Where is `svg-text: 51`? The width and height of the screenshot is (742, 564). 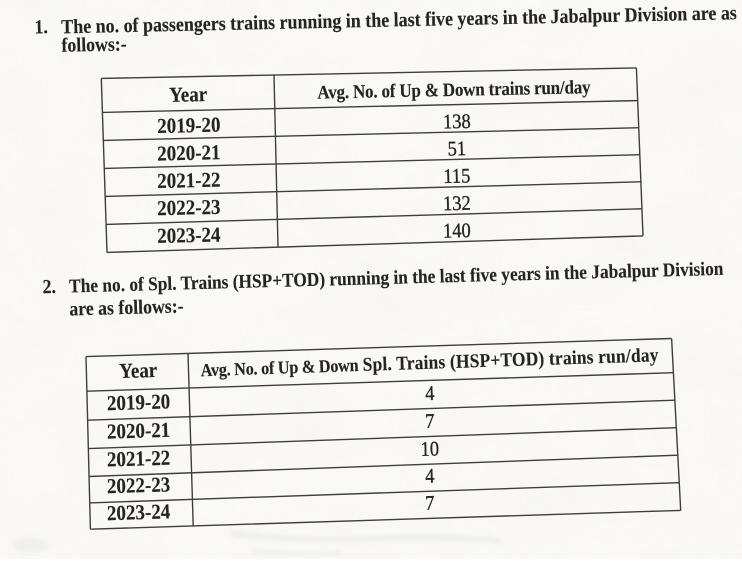
svg-text: 51 is located at coordinates (456, 149).